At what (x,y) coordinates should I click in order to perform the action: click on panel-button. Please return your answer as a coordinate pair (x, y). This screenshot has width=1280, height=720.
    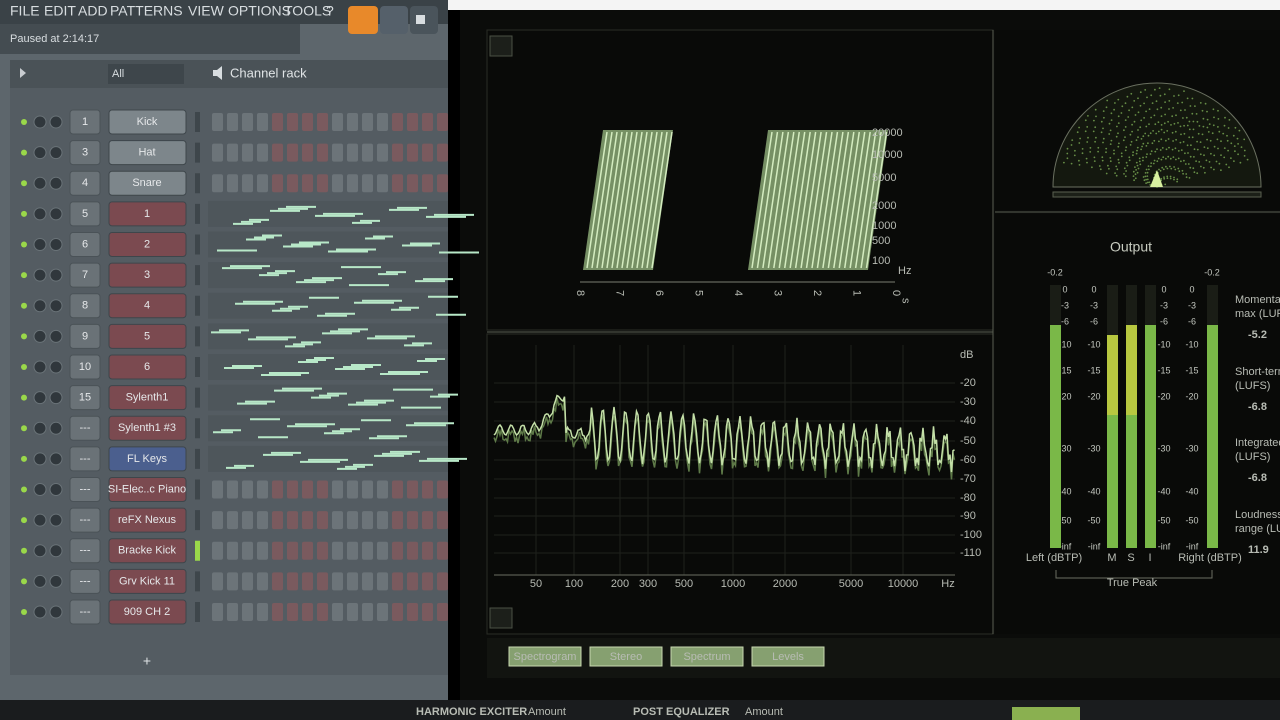
    Looking at the image, I should click on (501, 618).